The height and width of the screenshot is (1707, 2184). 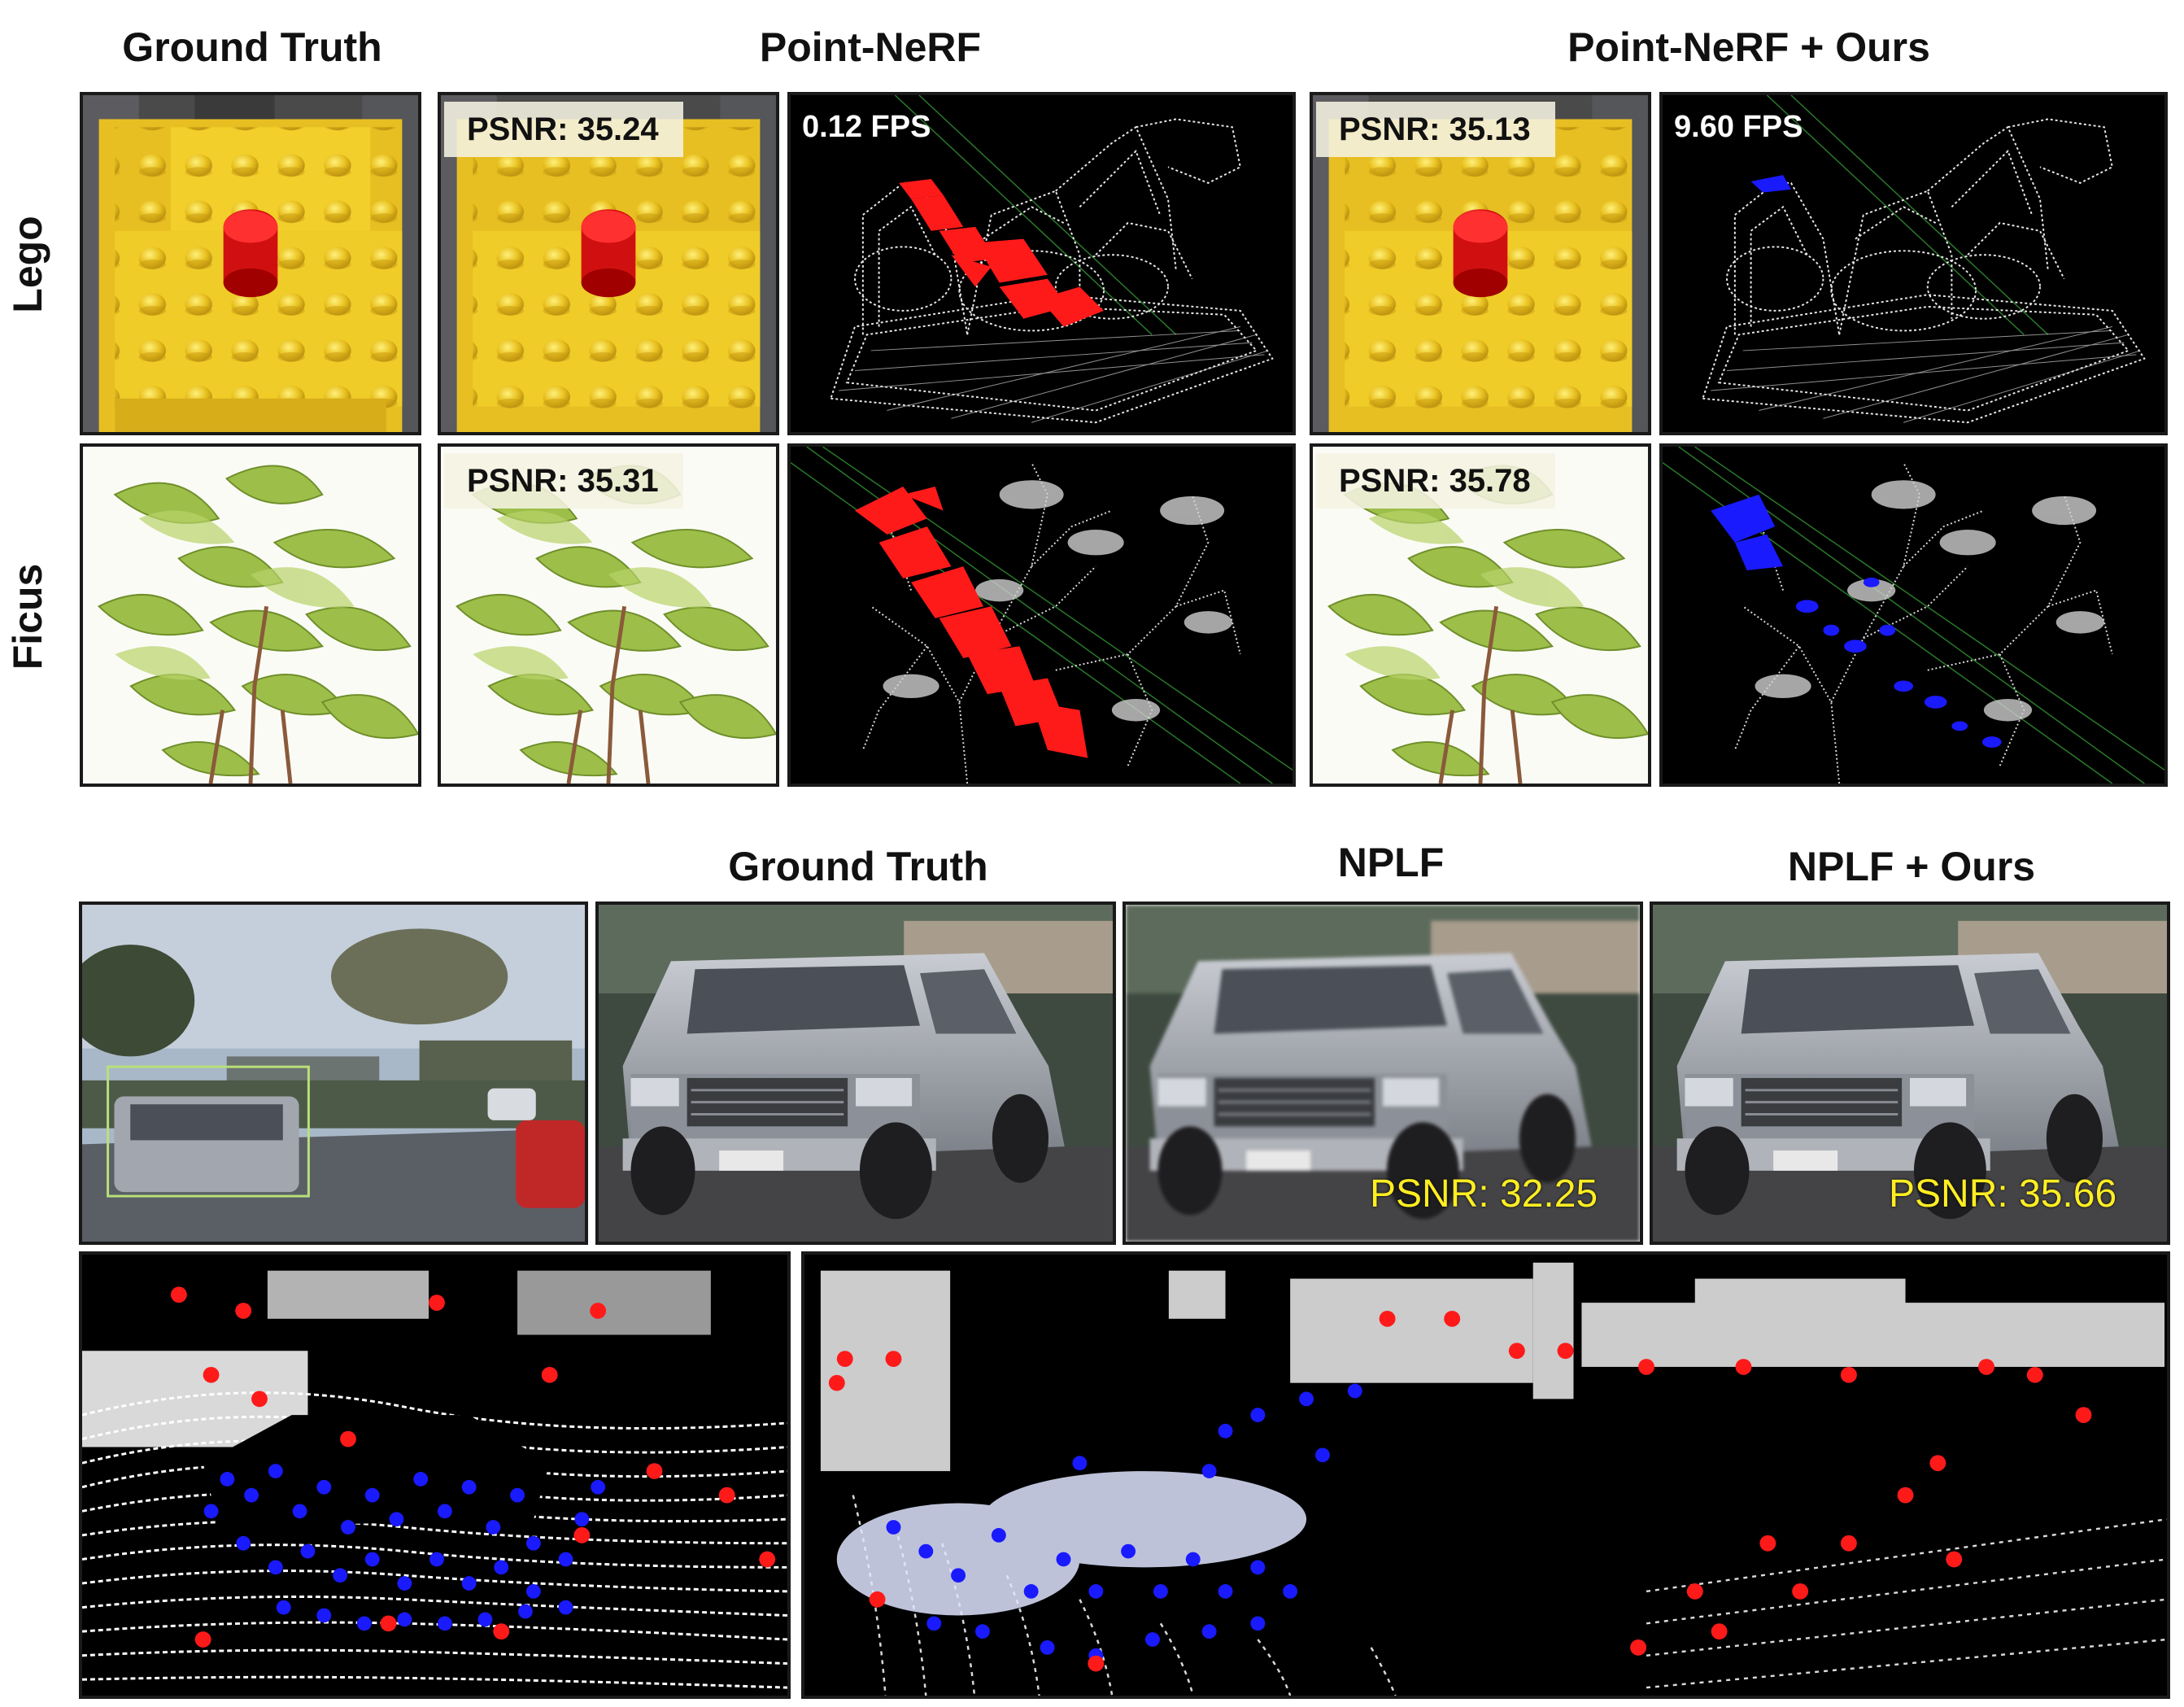 What do you see at coordinates (609, 615) in the screenshot?
I see `ficus-point-nerf-render: PSNR: 35.31` at bounding box center [609, 615].